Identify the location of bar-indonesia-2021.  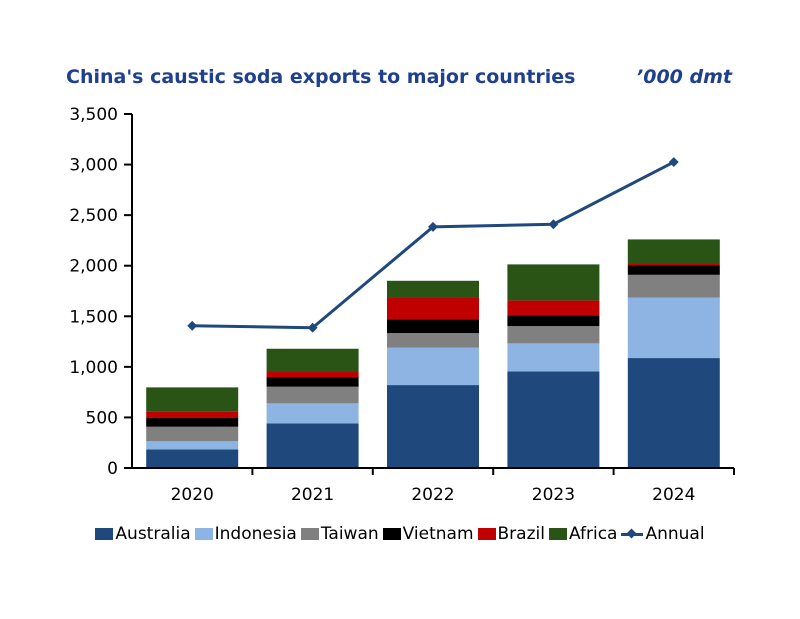
(312, 413).